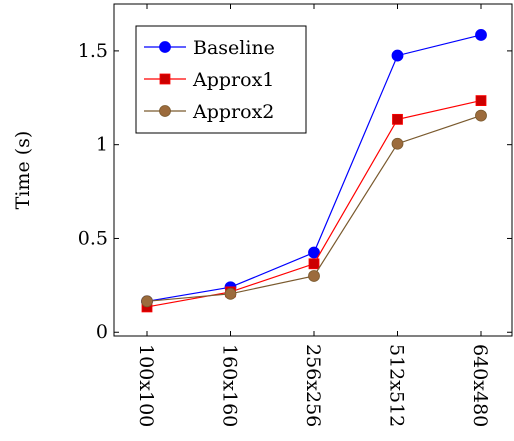 The image size is (514, 441). I want to click on x-tick-label: 100x100, so click(146, 385).